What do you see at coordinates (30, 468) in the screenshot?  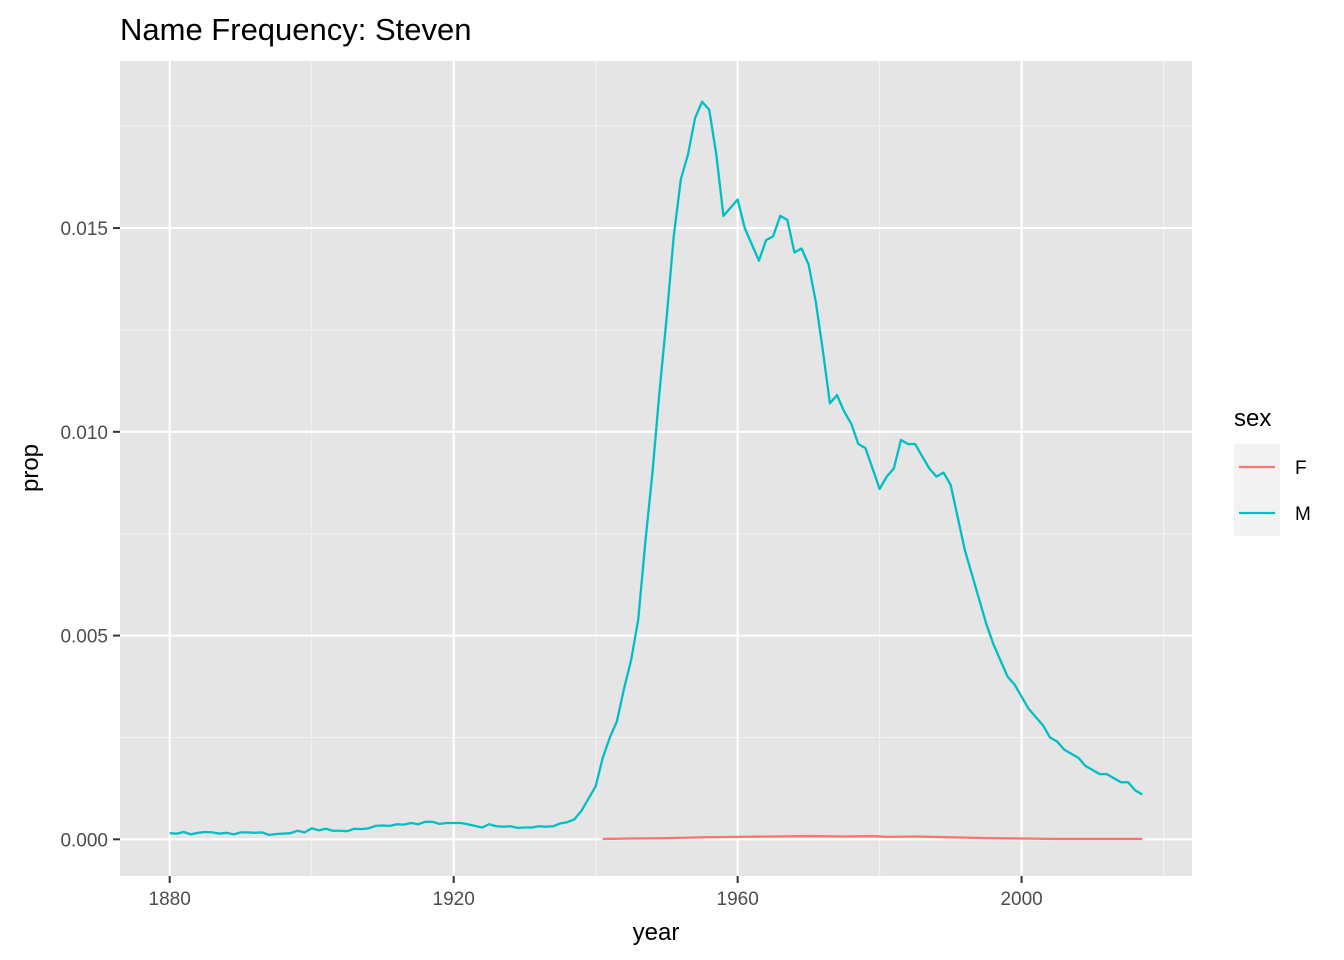 I see `y-axis-title: prop` at bounding box center [30, 468].